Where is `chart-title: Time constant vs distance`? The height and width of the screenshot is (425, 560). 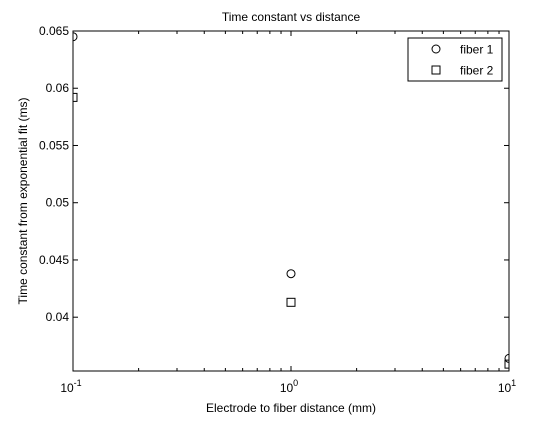
chart-title: Time constant vs distance is located at coordinates (291, 17).